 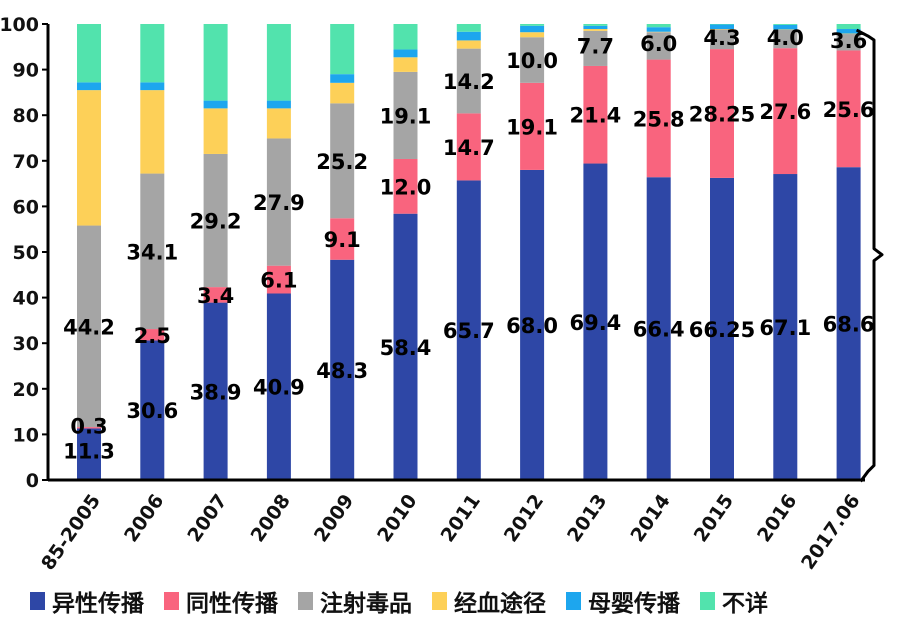 I want to click on x-tick-label: 2014, so click(x=650, y=518).